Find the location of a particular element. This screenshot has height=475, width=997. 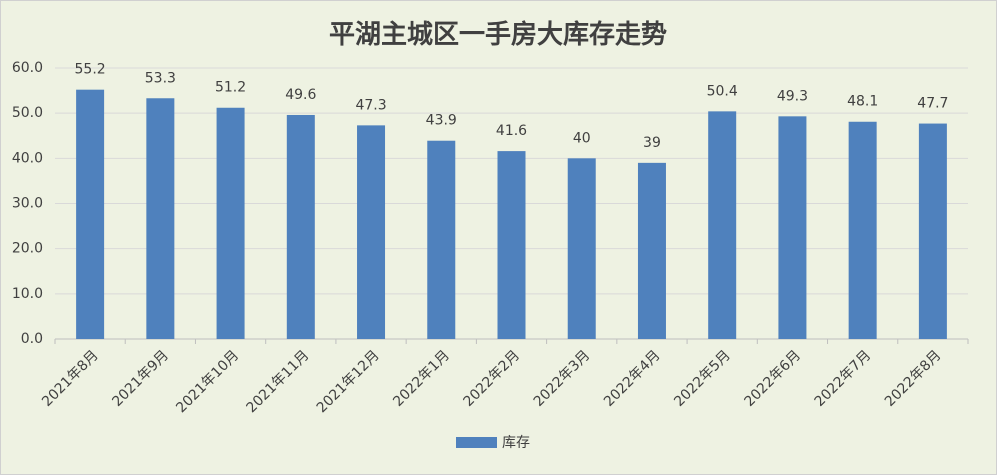

data-label: 40 is located at coordinates (582, 138).